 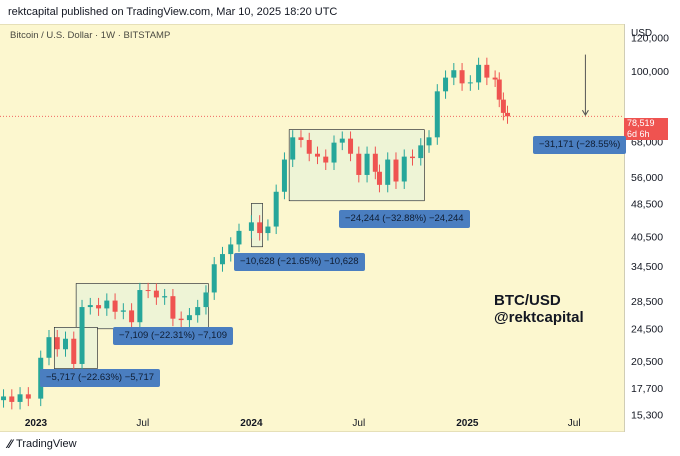 What do you see at coordinates (647, 267) in the screenshot?
I see `y-tick-label: 34,500` at bounding box center [647, 267].